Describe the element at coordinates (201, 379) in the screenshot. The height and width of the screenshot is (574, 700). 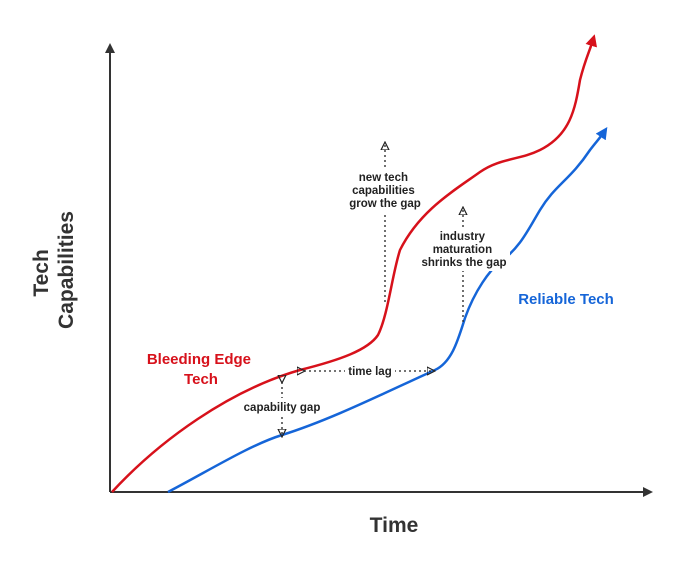
I see `bleeding-edge-label-line2: Tech` at that location.